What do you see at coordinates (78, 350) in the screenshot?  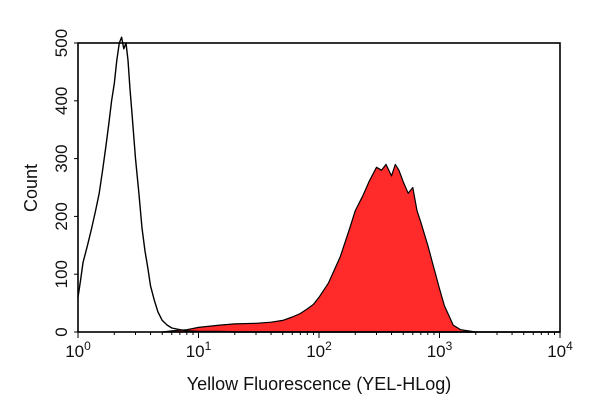 I see `x-tick-label: 10⁰` at bounding box center [78, 350].